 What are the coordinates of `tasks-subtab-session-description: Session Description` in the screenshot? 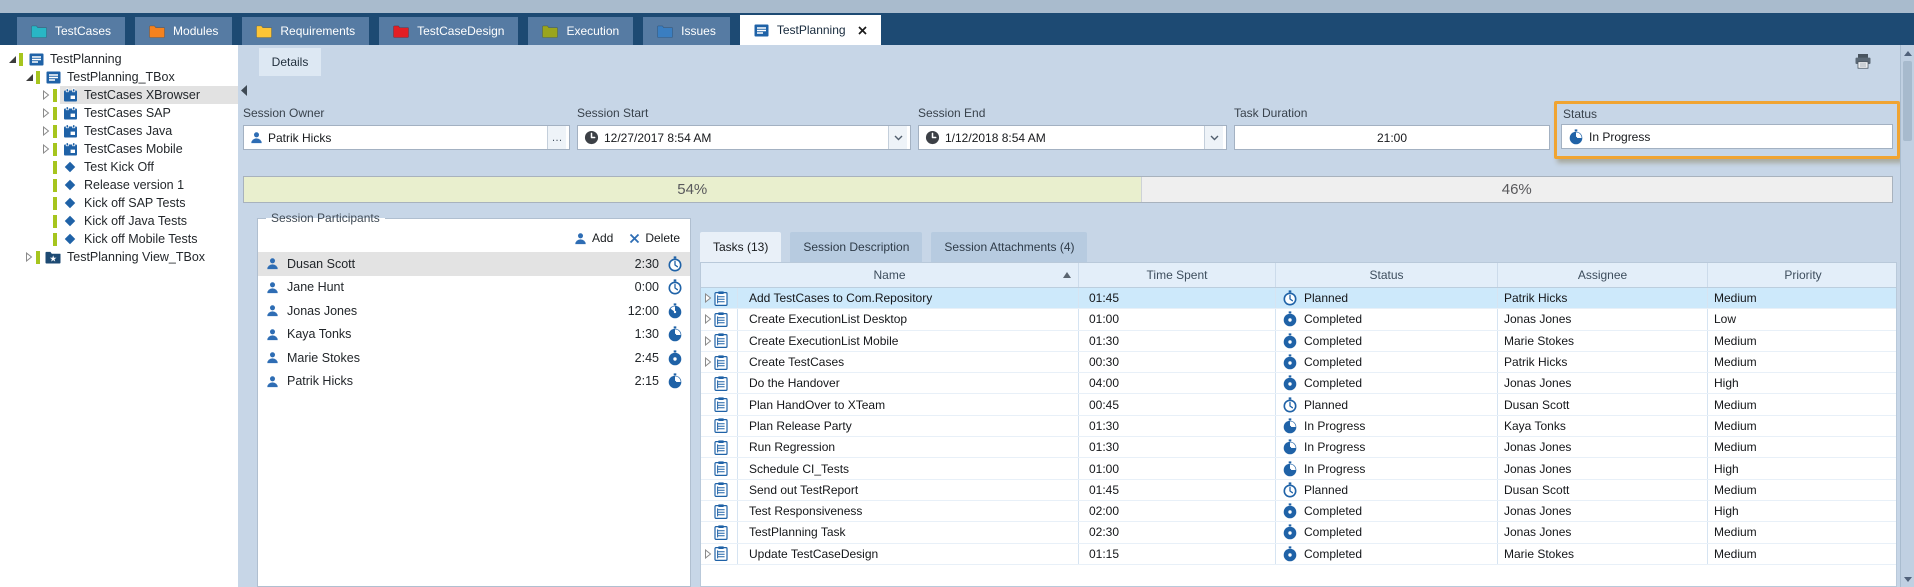 It's located at (856, 247).